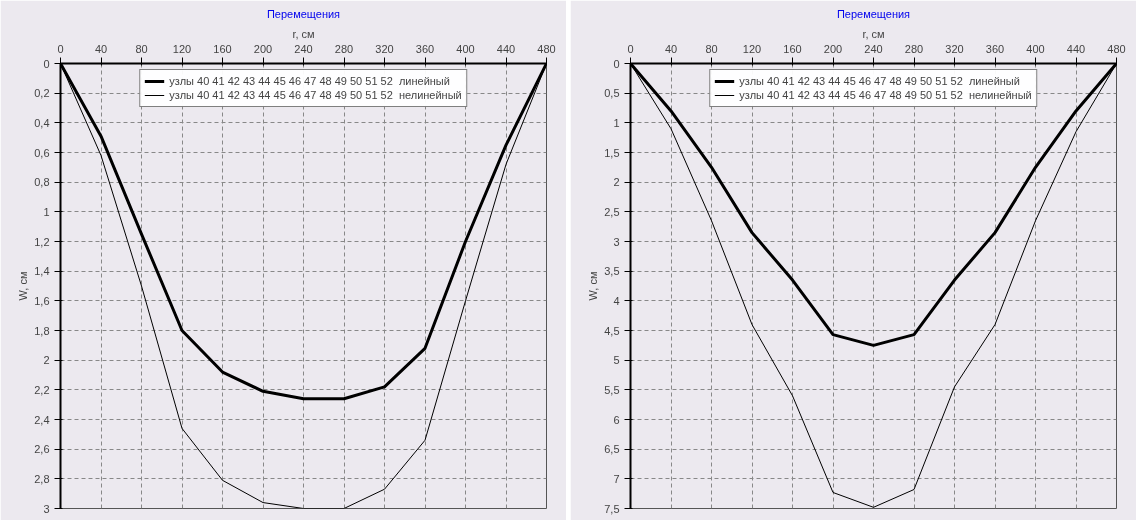 Image resolution: width=1148 pixels, height=530 pixels. I want to click on y-tick-label: 7,5, so click(612, 508).